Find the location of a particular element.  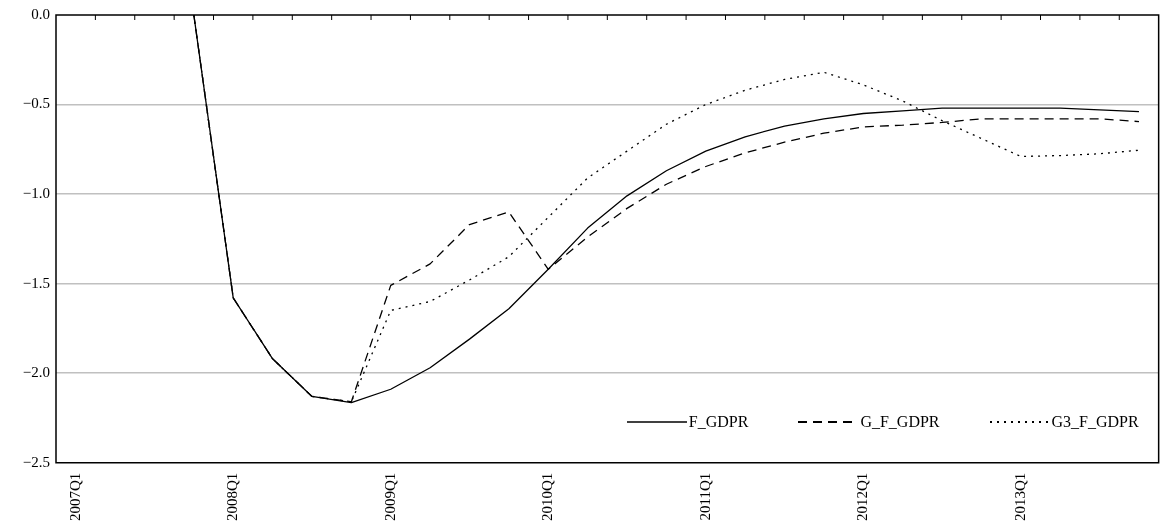

x-tick-label: 2011Q1 is located at coordinates (704, 496).